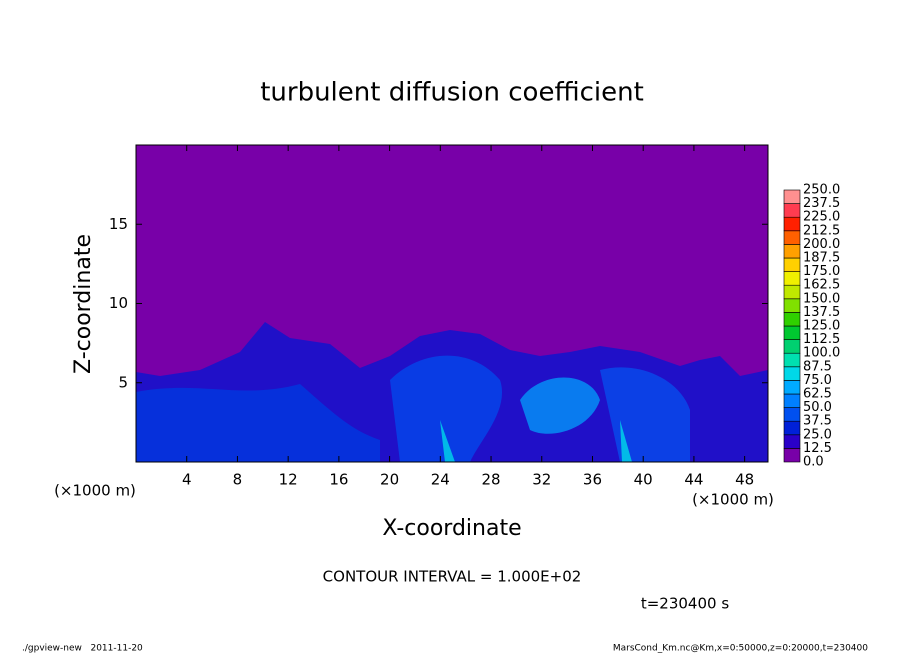  Describe the element at coordinates (238, 480) in the screenshot. I see `x-tick-label: 8` at that location.